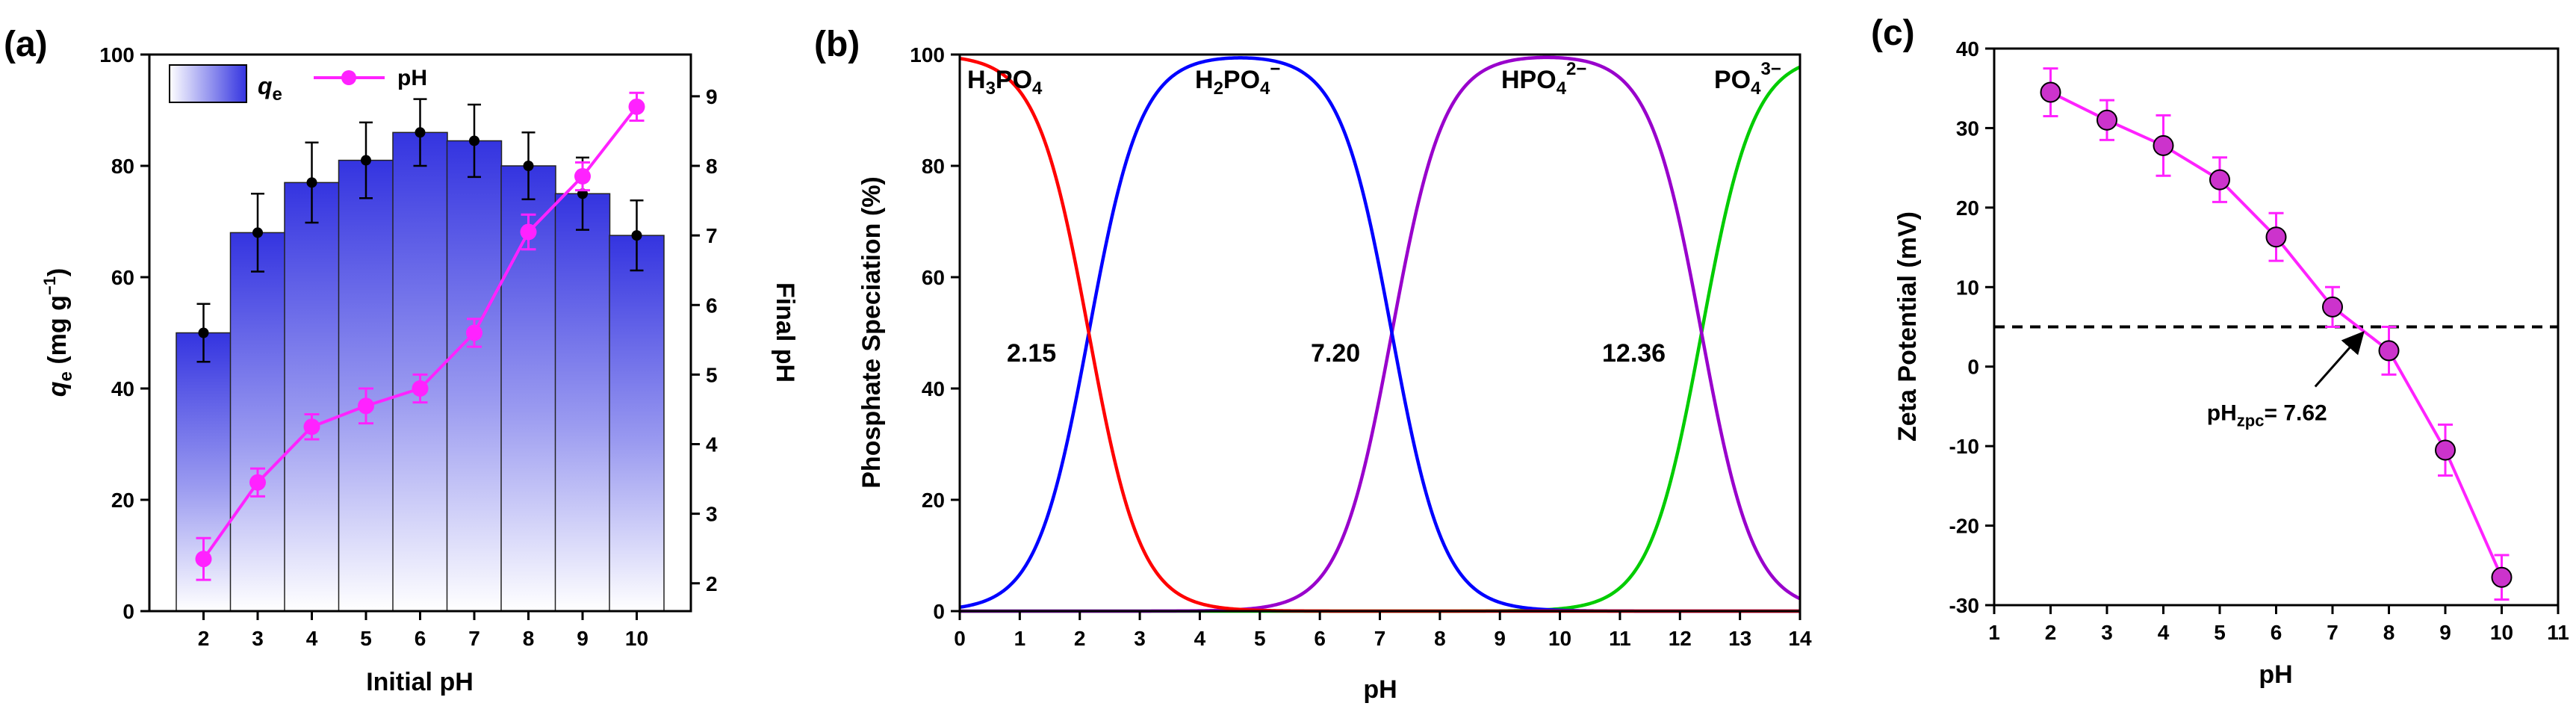  Describe the element at coordinates (712, 166) in the screenshot. I see `y2-tick-label: 8` at that location.